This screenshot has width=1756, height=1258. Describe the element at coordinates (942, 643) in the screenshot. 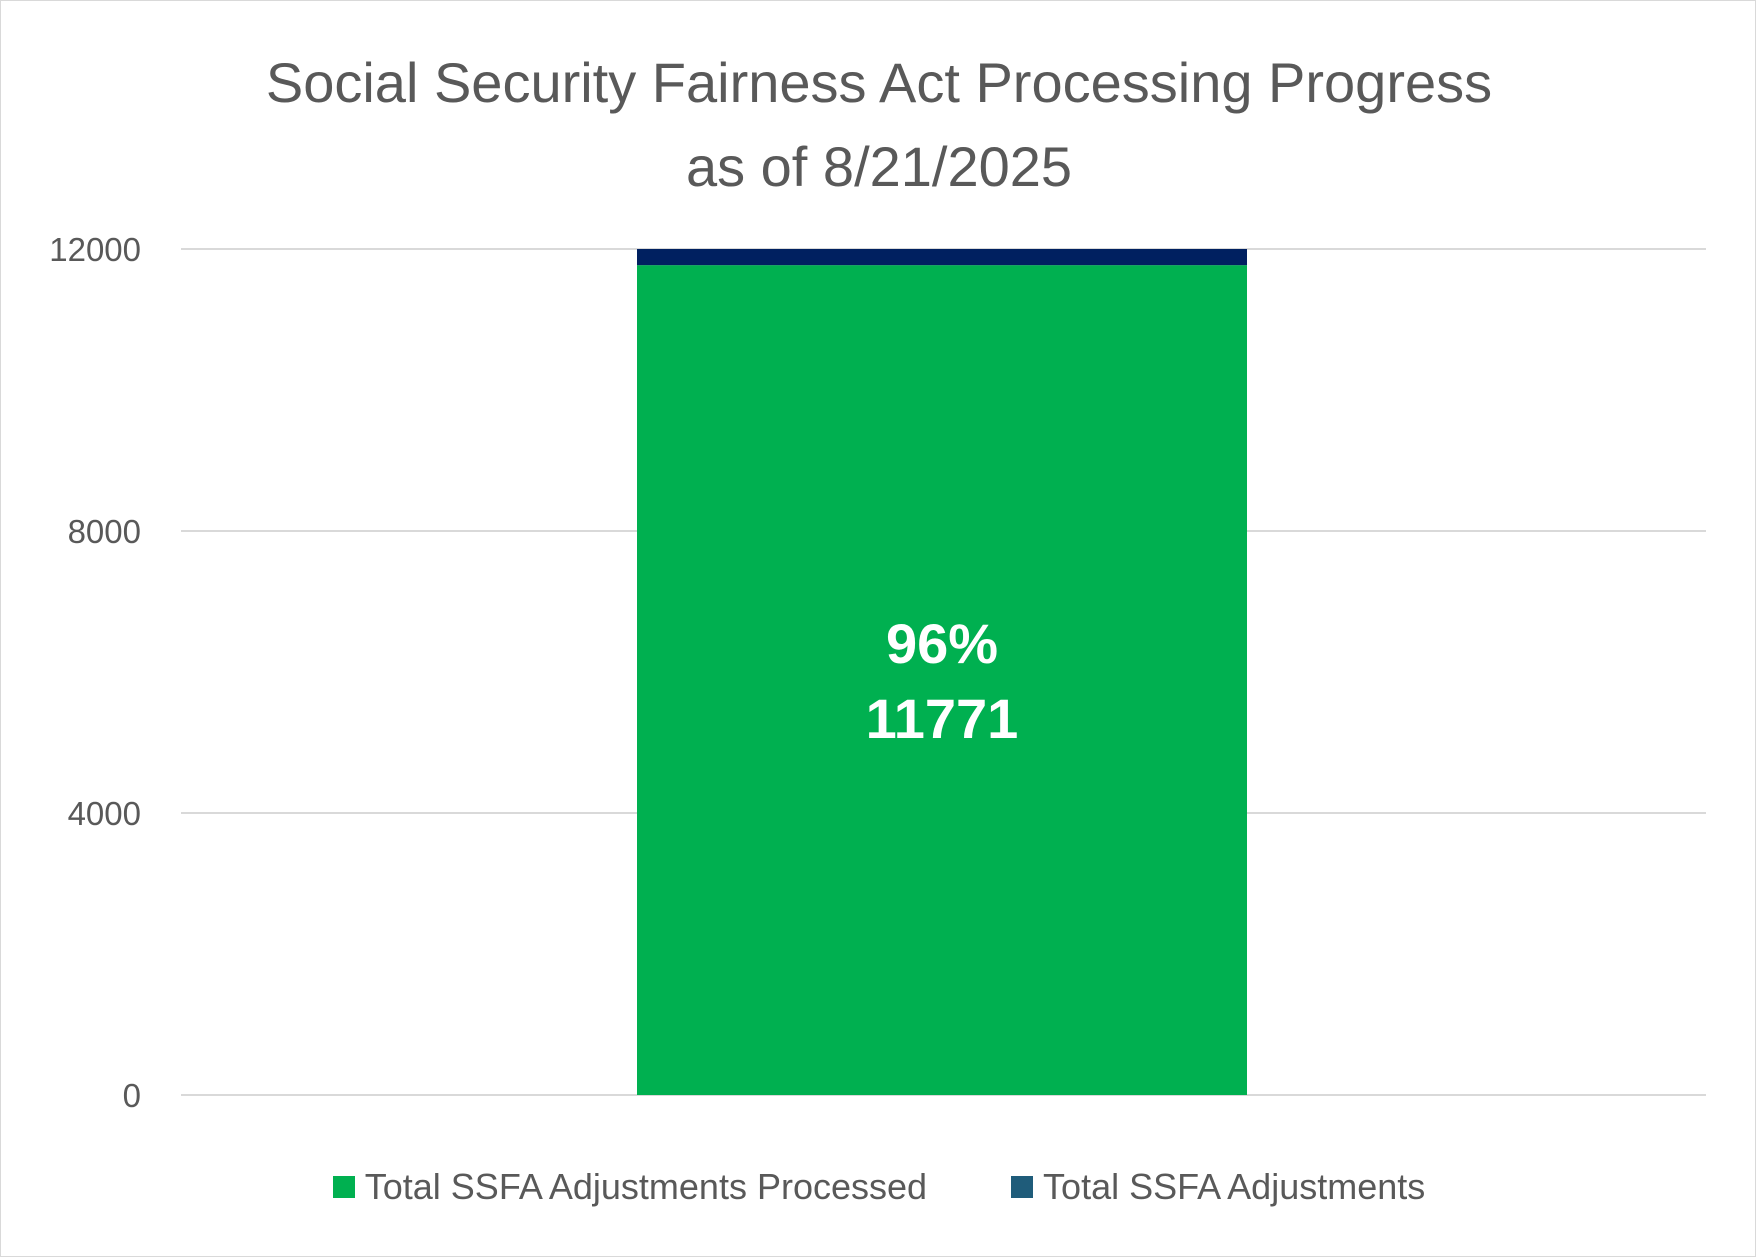

I see `data-label-percent: 96%` at that location.